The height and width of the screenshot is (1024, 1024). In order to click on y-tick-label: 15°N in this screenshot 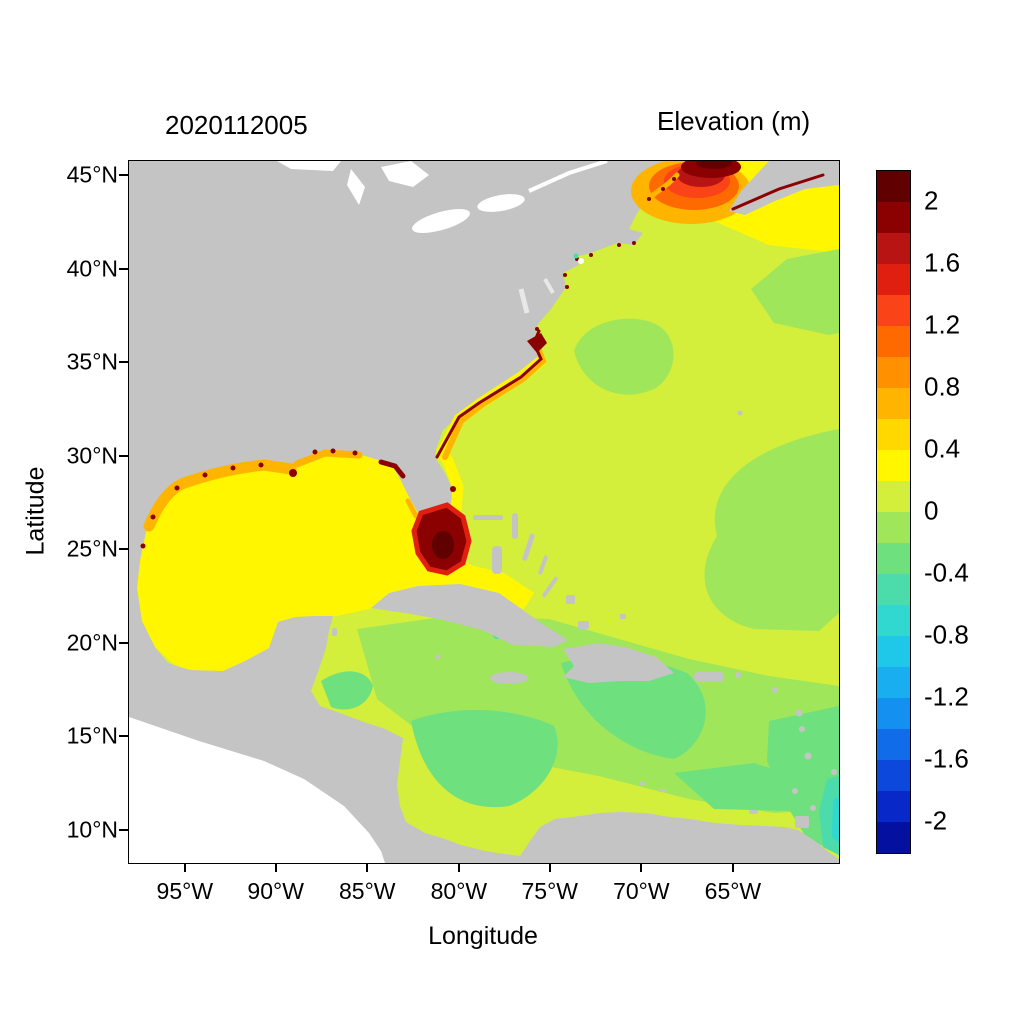, I will do `click(92, 735)`.